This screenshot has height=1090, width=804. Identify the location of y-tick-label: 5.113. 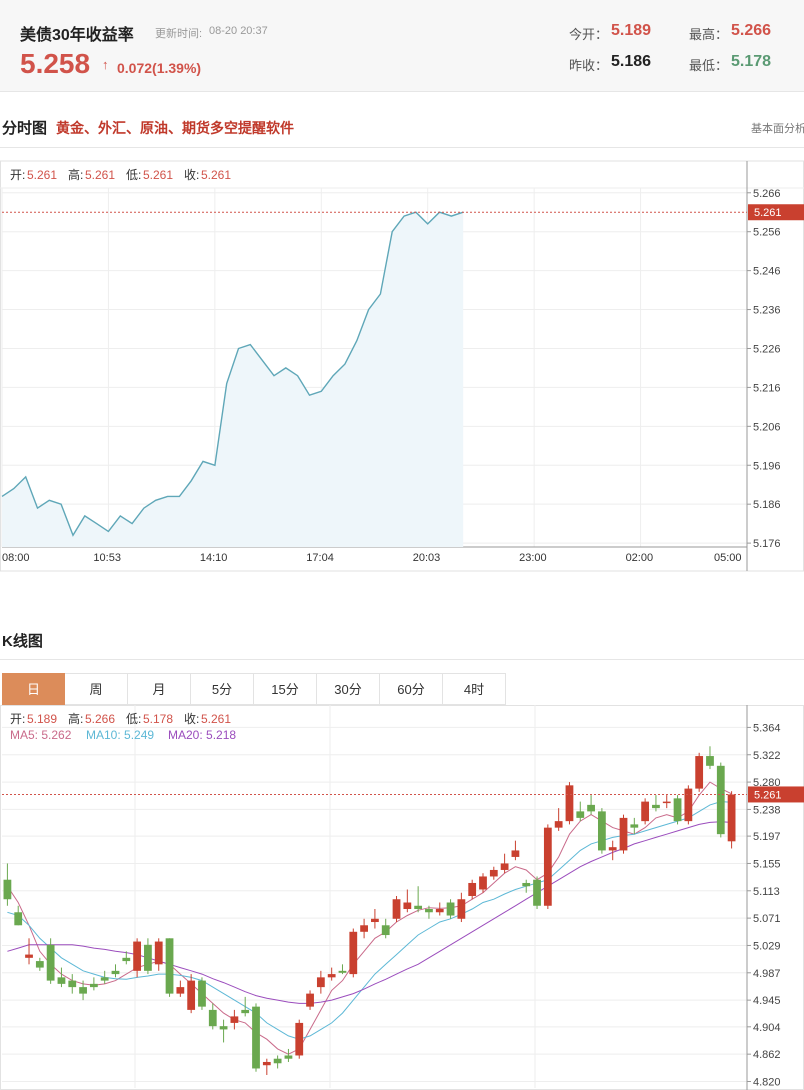
(766, 892).